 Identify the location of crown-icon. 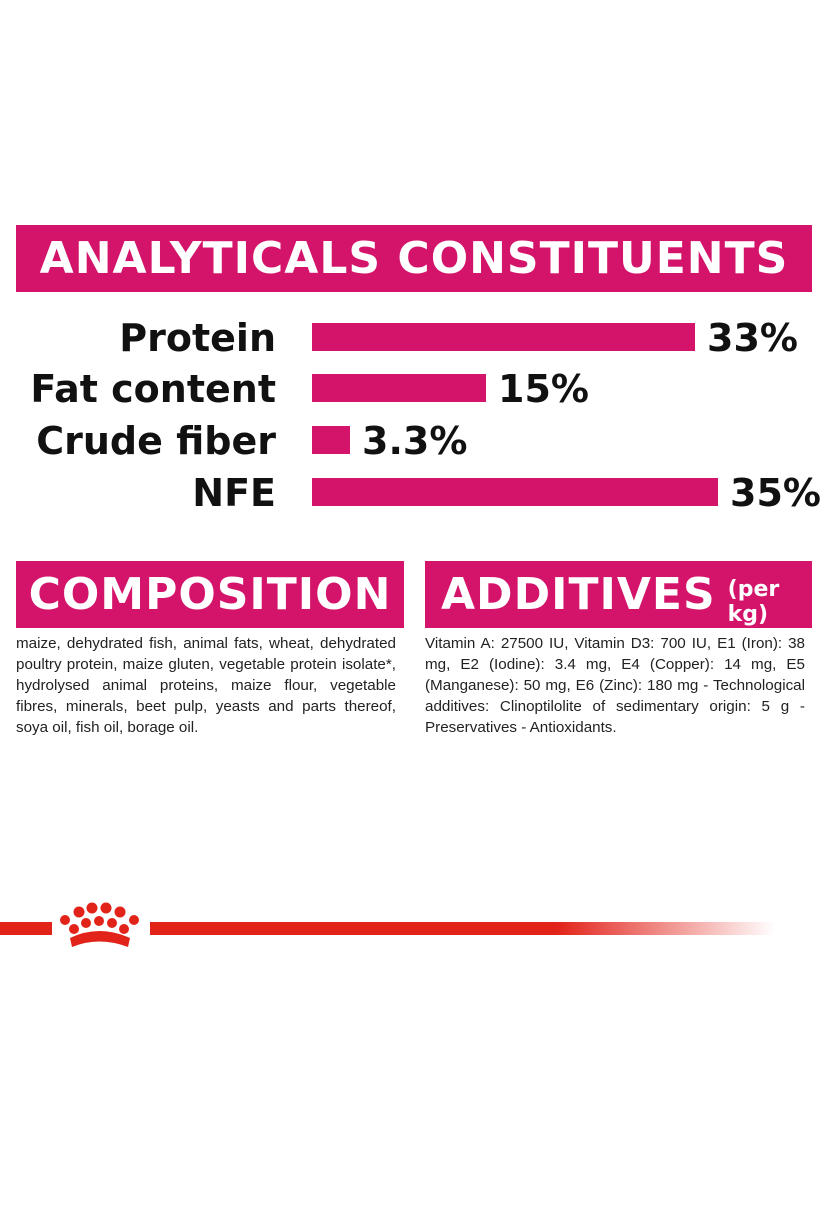
(99, 924).